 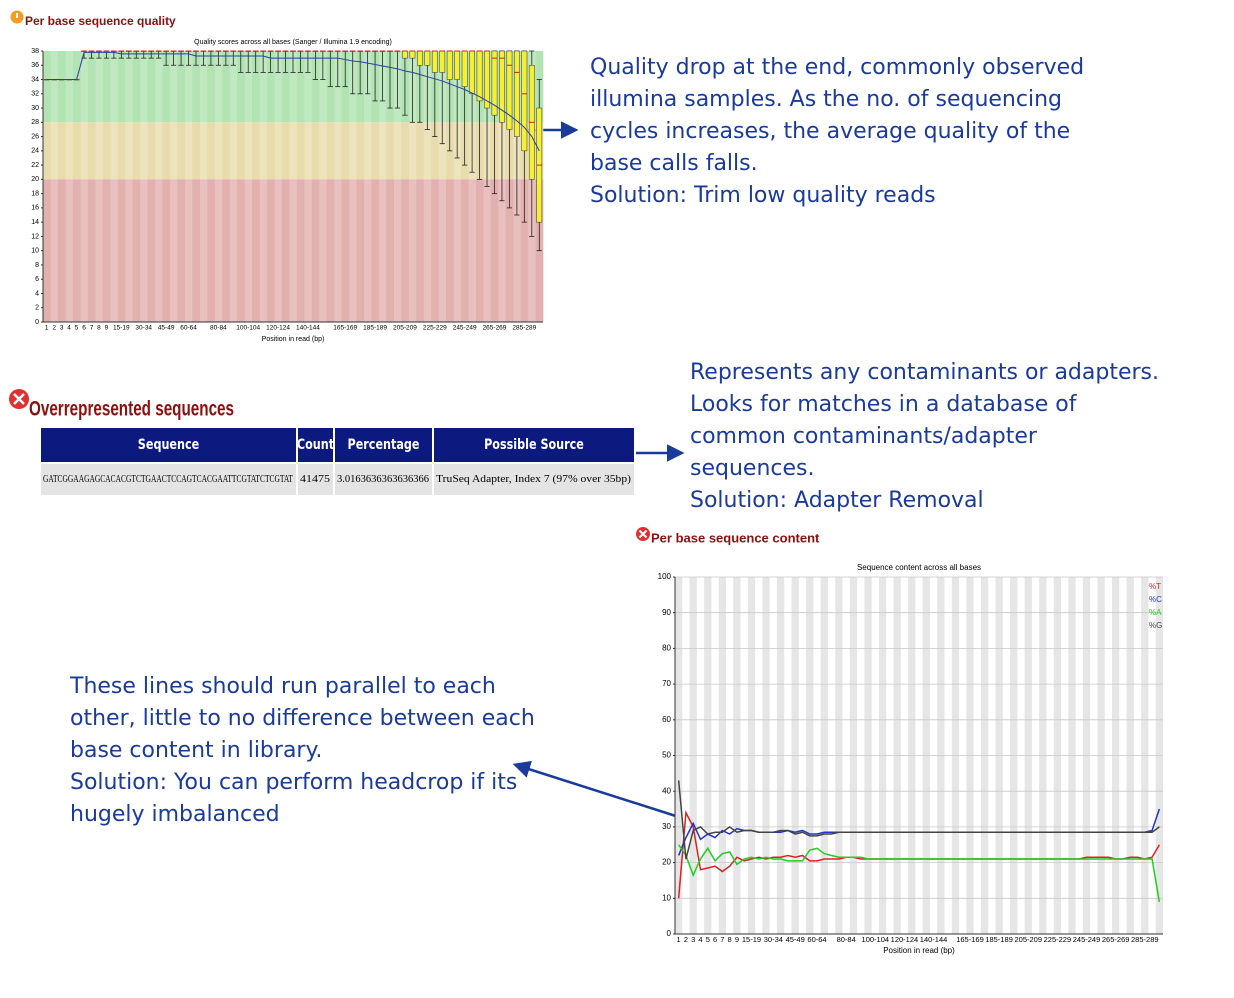 I want to click on table-header-text: Count, so click(x=315, y=444).